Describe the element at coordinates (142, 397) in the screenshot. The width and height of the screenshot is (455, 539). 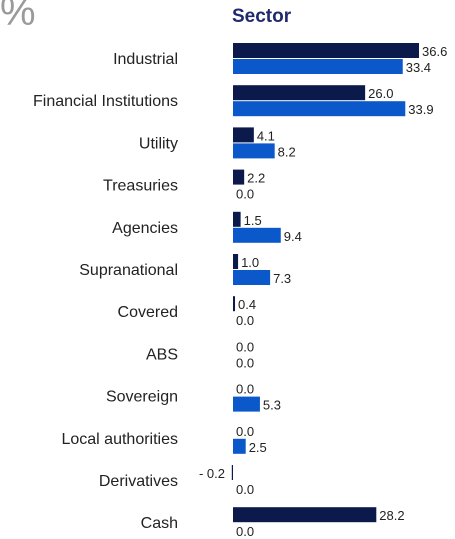
I see `category-label: Sovereign` at that location.